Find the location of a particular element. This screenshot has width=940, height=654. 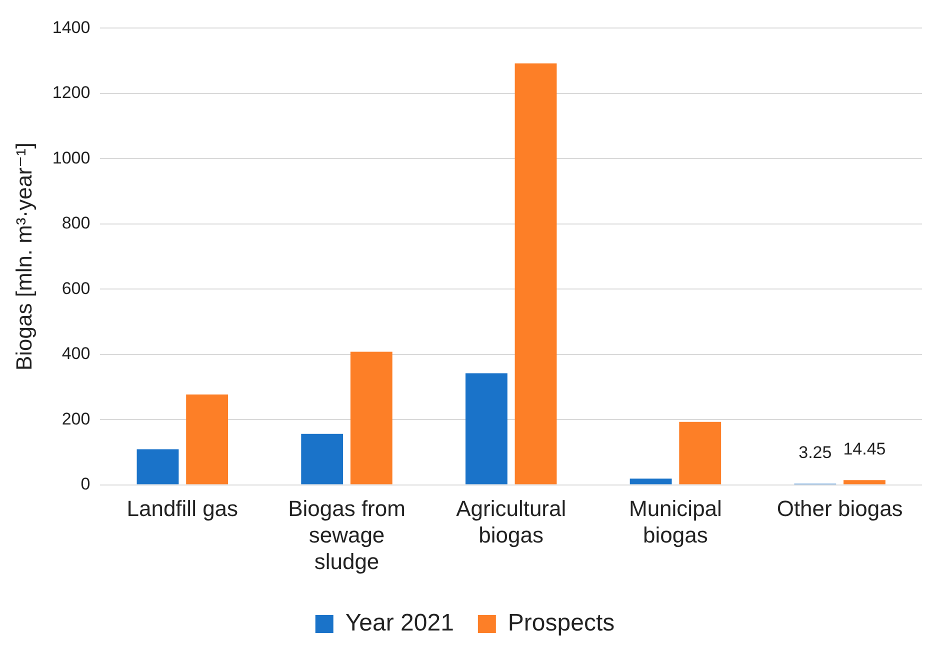

y-tick-label: 1400 is located at coordinates (71, 27).